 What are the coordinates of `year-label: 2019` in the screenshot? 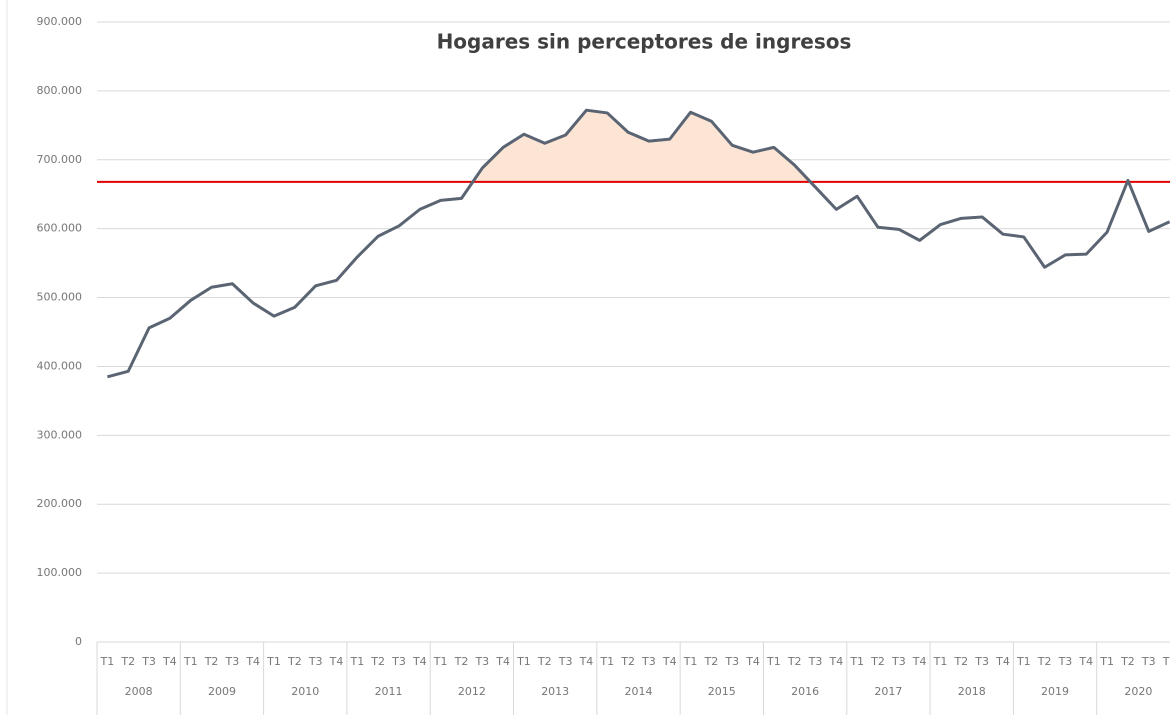 It's located at (1055, 691).